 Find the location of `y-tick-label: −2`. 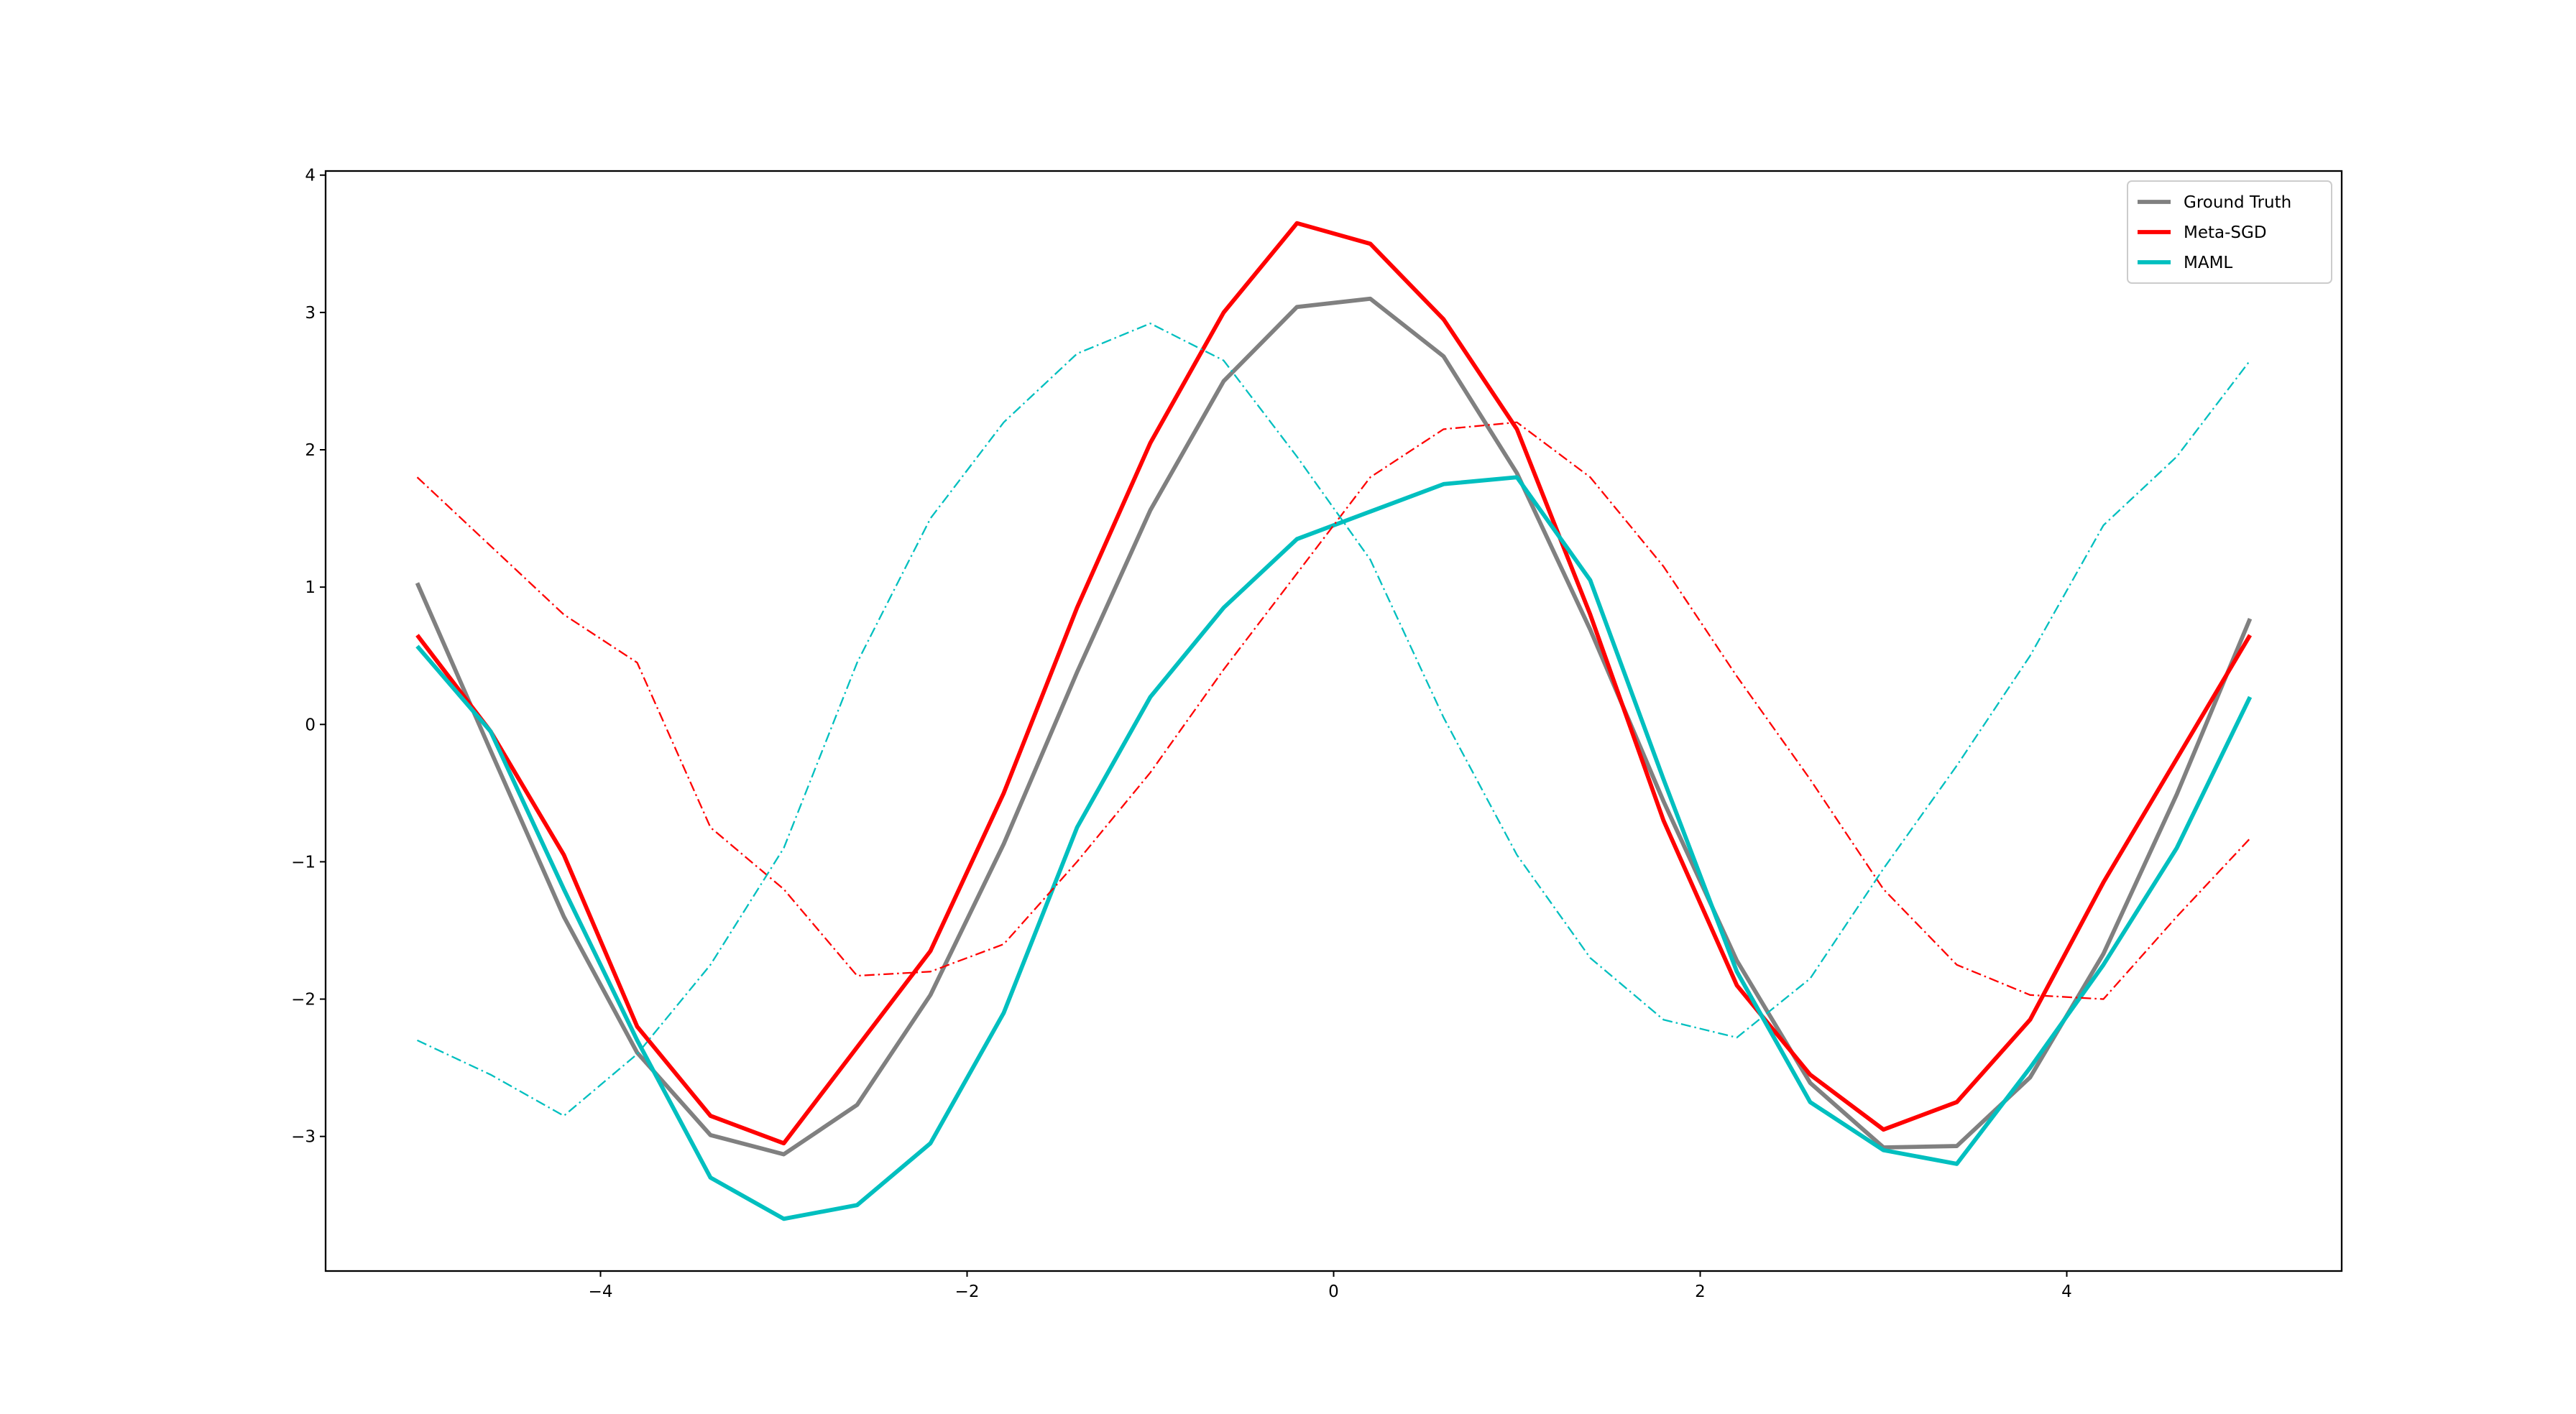

y-tick-label: −2 is located at coordinates (303, 1000).